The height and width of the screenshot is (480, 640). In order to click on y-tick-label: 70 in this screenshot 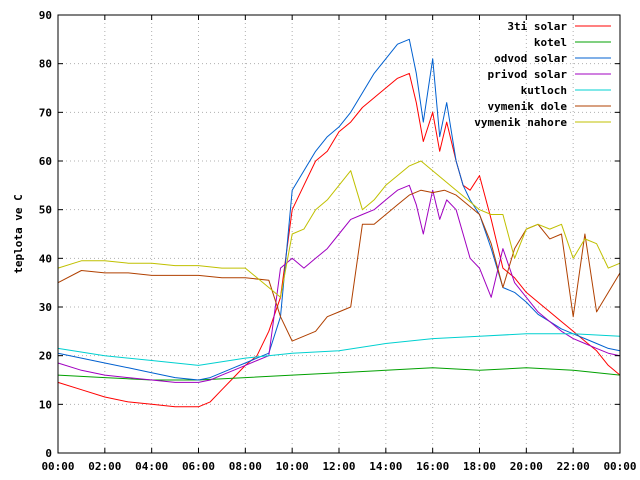, I will do `click(45, 112)`.